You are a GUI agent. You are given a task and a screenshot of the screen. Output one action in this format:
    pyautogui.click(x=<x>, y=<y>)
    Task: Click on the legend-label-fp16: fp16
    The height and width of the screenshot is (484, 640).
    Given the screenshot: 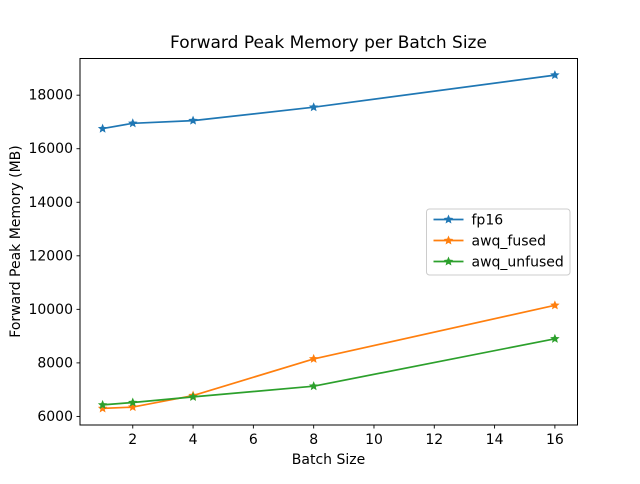 What is the action you would take?
    pyautogui.click(x=488, y=221)
    